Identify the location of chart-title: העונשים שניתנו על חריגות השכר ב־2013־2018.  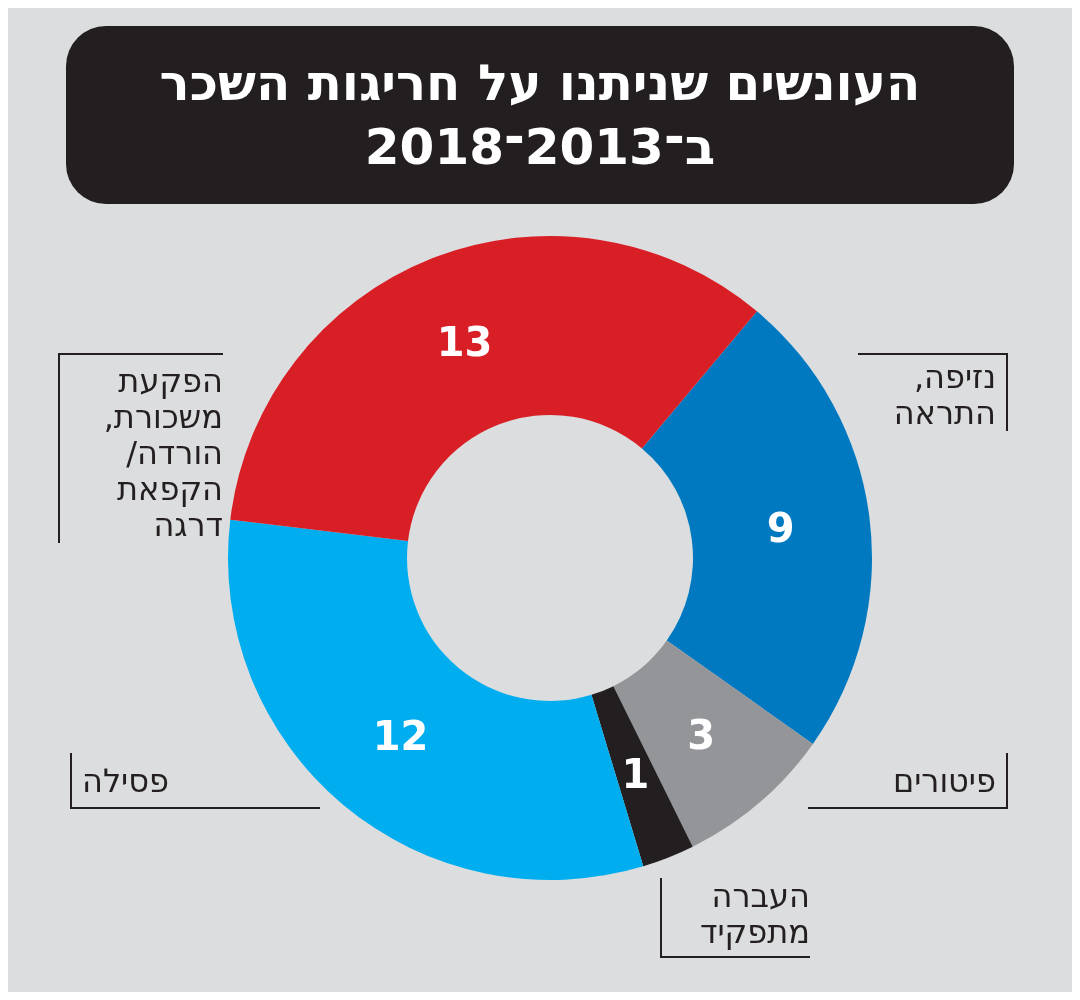
(540, 115).